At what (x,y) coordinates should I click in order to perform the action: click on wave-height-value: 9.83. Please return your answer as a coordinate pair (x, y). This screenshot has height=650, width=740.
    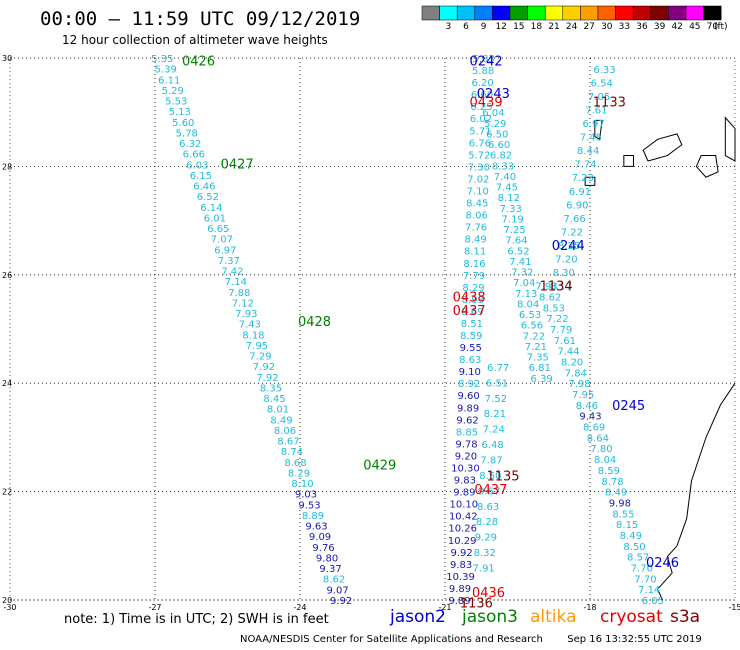
    Looking at the image, I should click on (465, 481).